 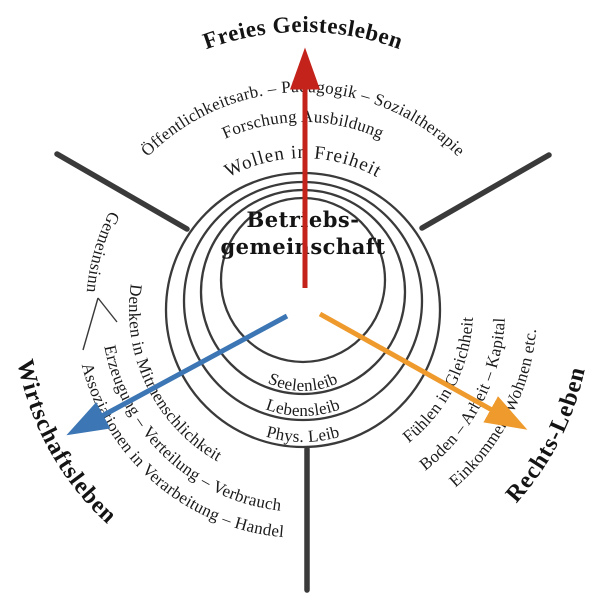 I want to click on gemeinsinn-branch-to-assoziationen, so click(x=90, y=324).